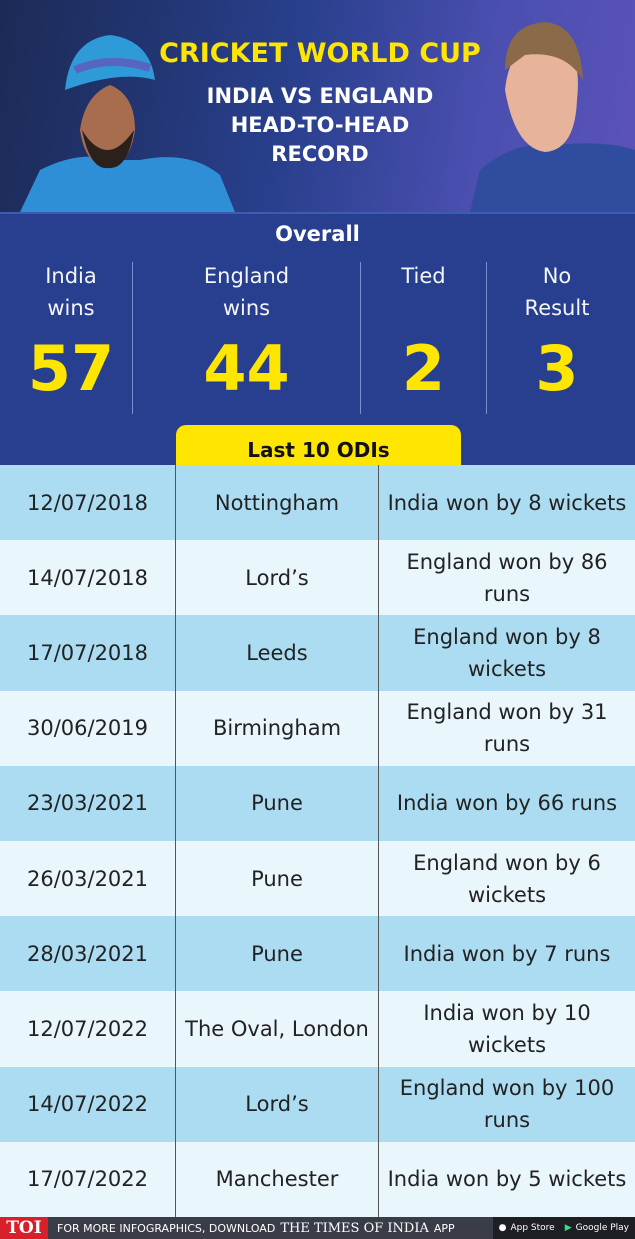 The image size is (635, 1239). What do you see at coordinates (277, 728) in the screenshot?
I see `venue-cell: Birmingham` at bounding box center [277, 728].